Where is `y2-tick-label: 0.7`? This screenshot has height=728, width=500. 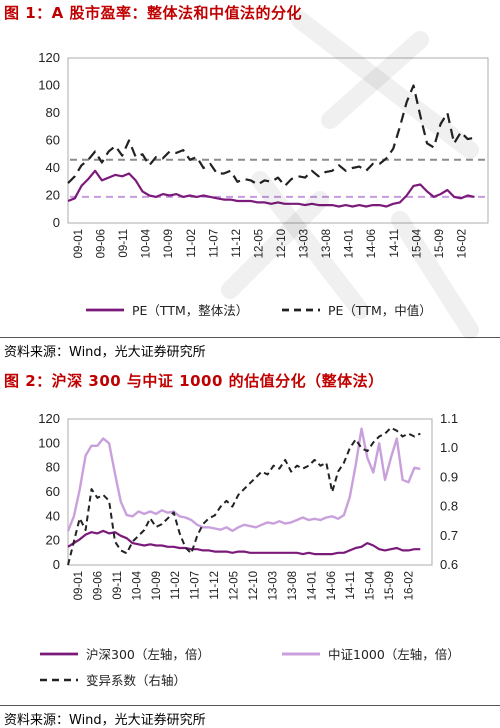 y2-tick-label: 0.7 is located at coordinates (449, 535).